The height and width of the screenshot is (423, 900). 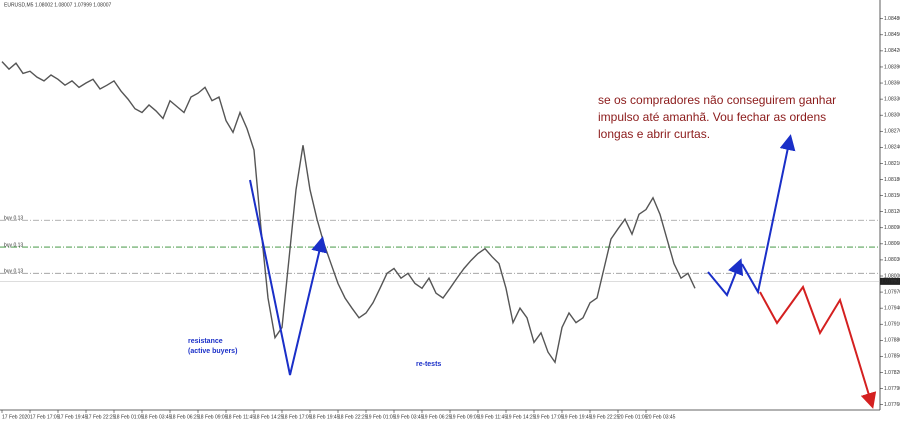 I want to click on x-tick-label: 20 Feb 01:05, so click(x=633, y=417).